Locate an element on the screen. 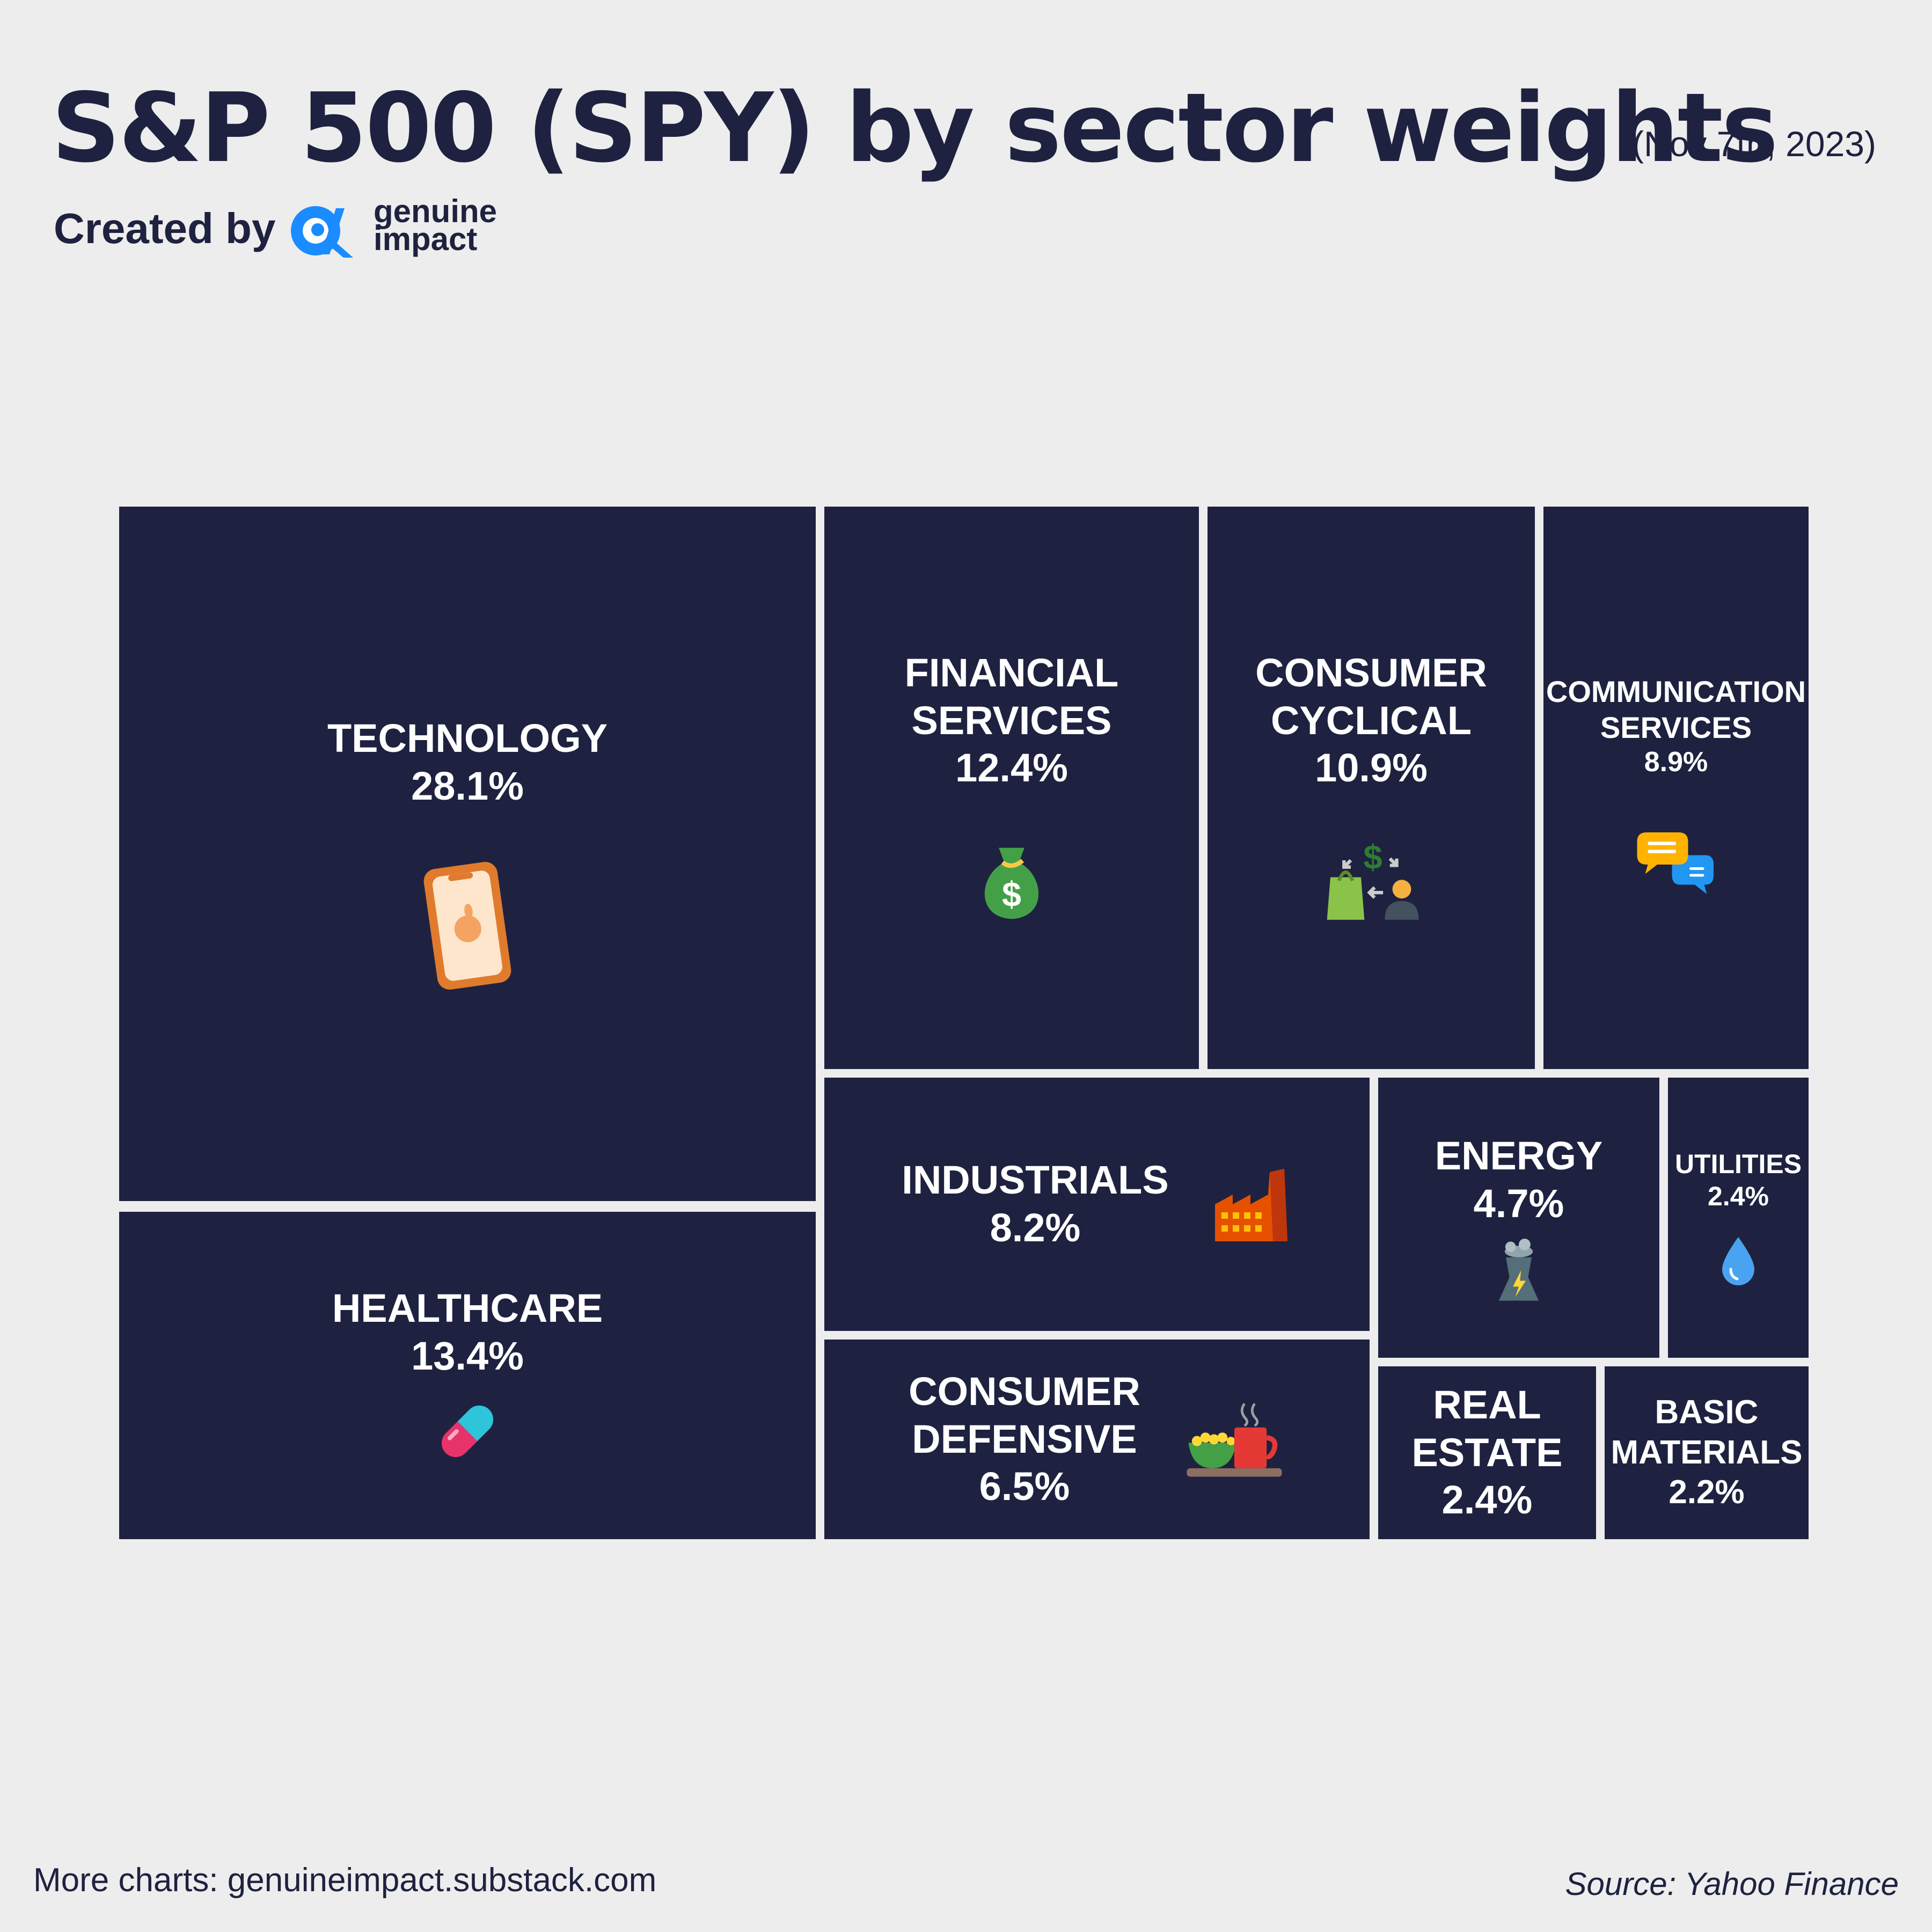  tile-text: CONSUMER DEFENSIVE 6.5% is located at coordinates (1024, 1439).